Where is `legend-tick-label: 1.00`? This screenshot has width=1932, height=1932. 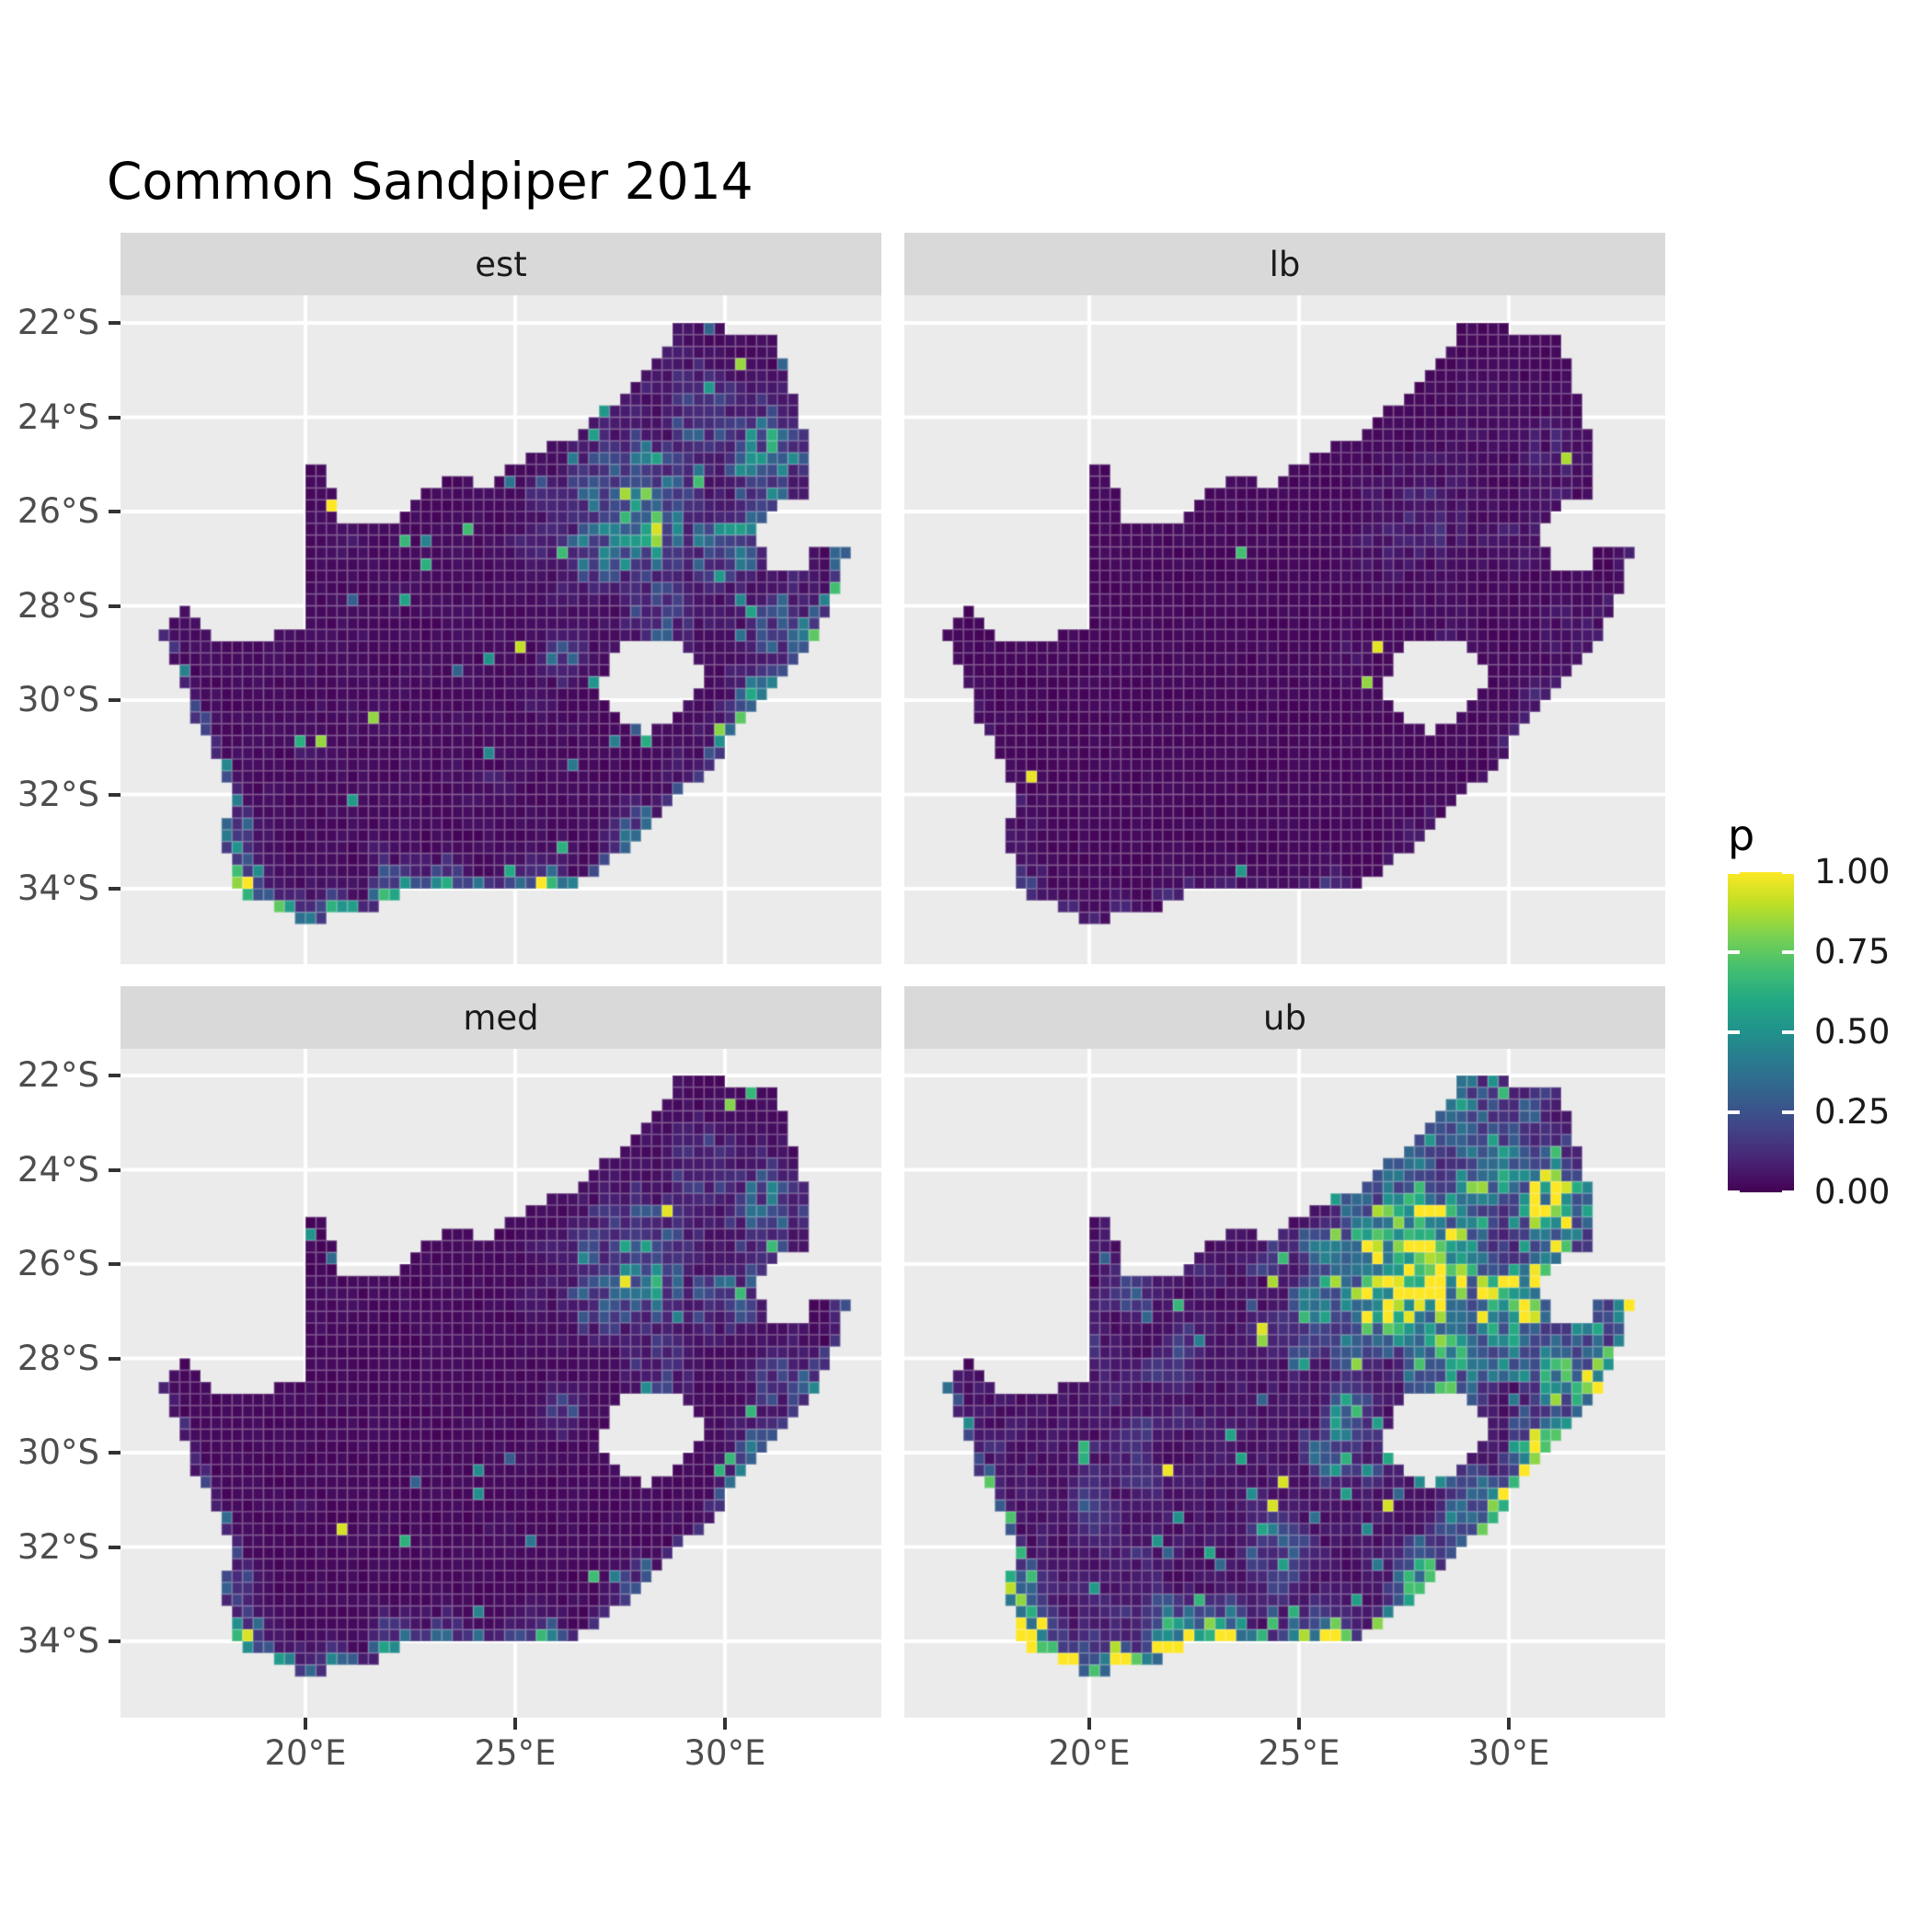 legend-tick-label: 1.00 is located at coordinates (1852, 871).